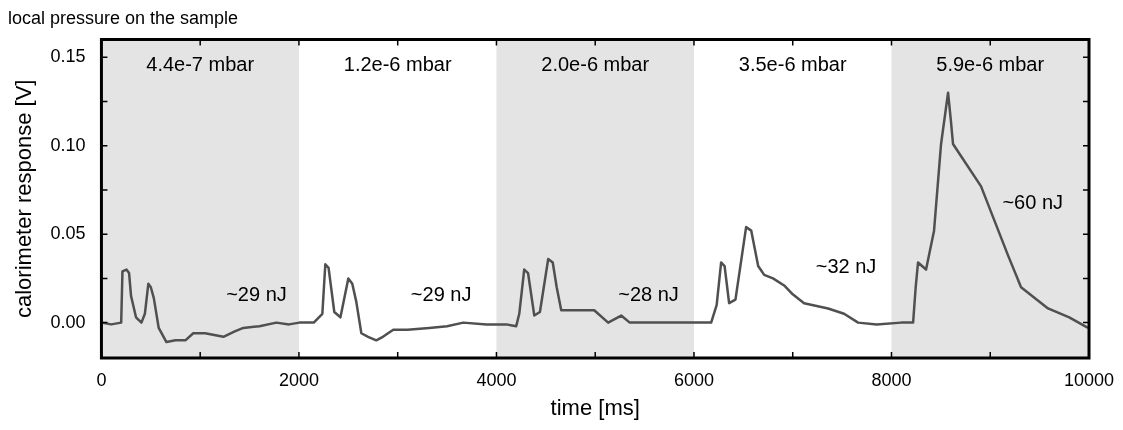 The width and height of the screenshot is (1123, 430). What do you see at coordinates (68, 144) in the screenshot?
I see `y-tick-label: 0.10` at bounding box center [68, 144].